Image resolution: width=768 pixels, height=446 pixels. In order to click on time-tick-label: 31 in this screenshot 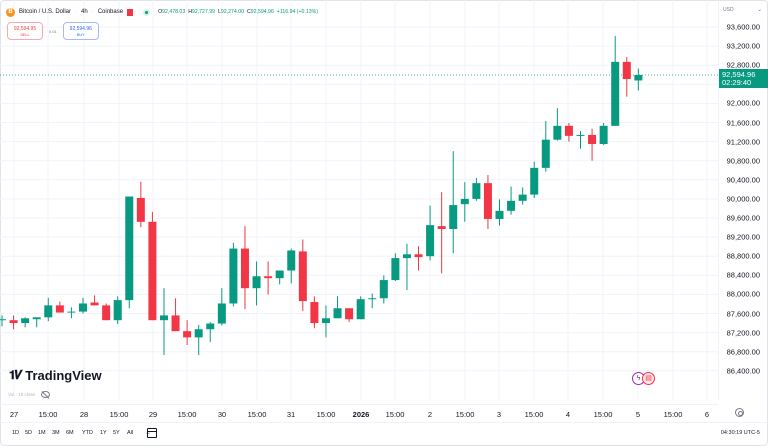, I will do `click(291, 414)`.